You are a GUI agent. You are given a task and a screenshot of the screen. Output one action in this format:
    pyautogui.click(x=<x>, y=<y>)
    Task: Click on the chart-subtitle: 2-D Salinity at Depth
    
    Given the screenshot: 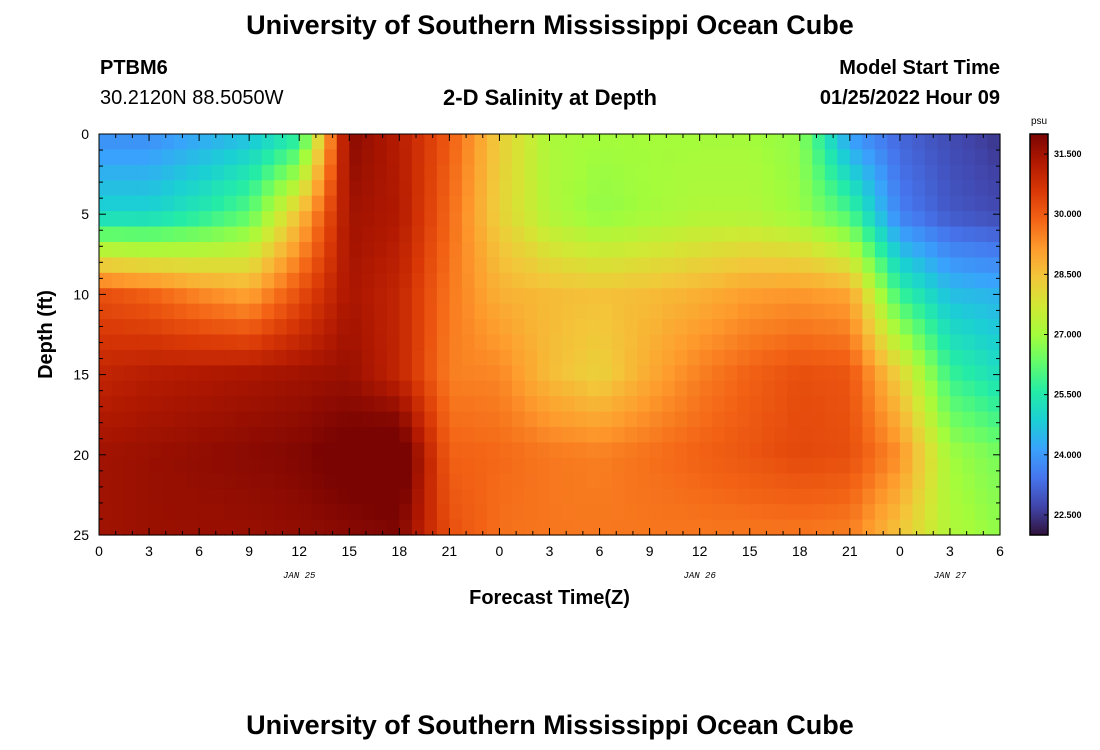 What is the action you would take?
    pyautogui.click(x=550, y=97)
    